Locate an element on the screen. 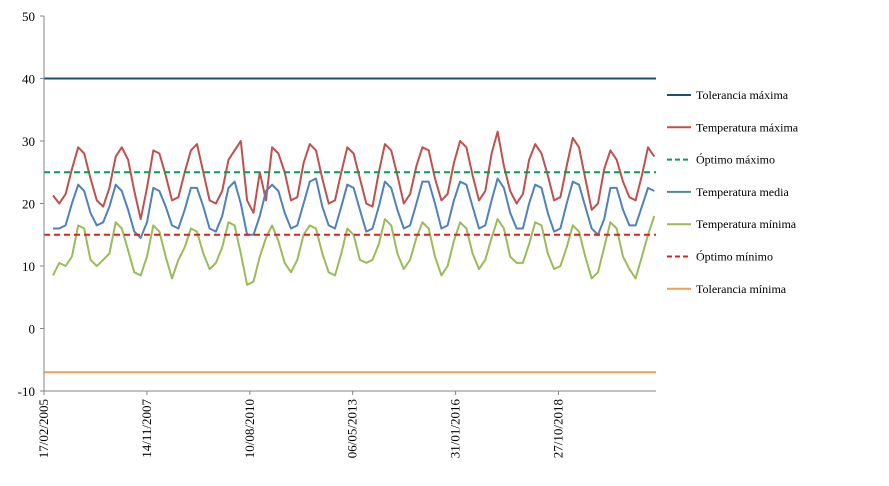 This screenshot has height=486, width=889. legend-label-temperatura-maxima: Temperatura máxima is located at coordinates (747, 127).